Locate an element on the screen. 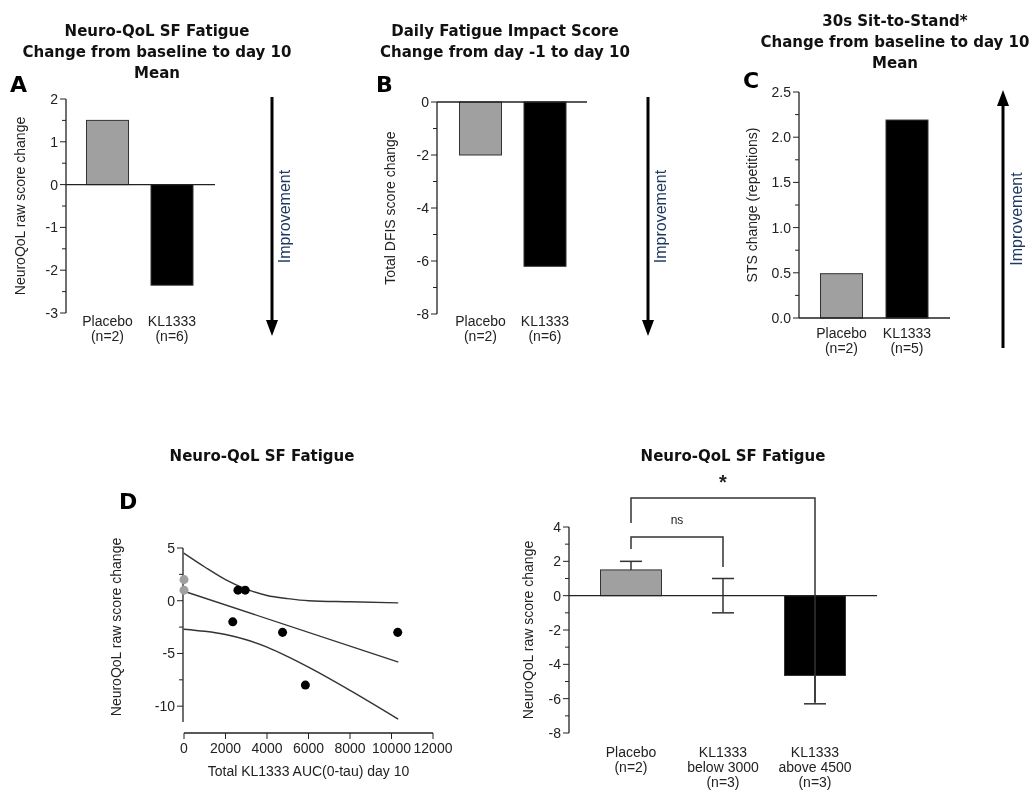 This screenshot has height=799, width=1032. chart-title: 30s Sit-to-Stand* is located at coordinates (895, 21).